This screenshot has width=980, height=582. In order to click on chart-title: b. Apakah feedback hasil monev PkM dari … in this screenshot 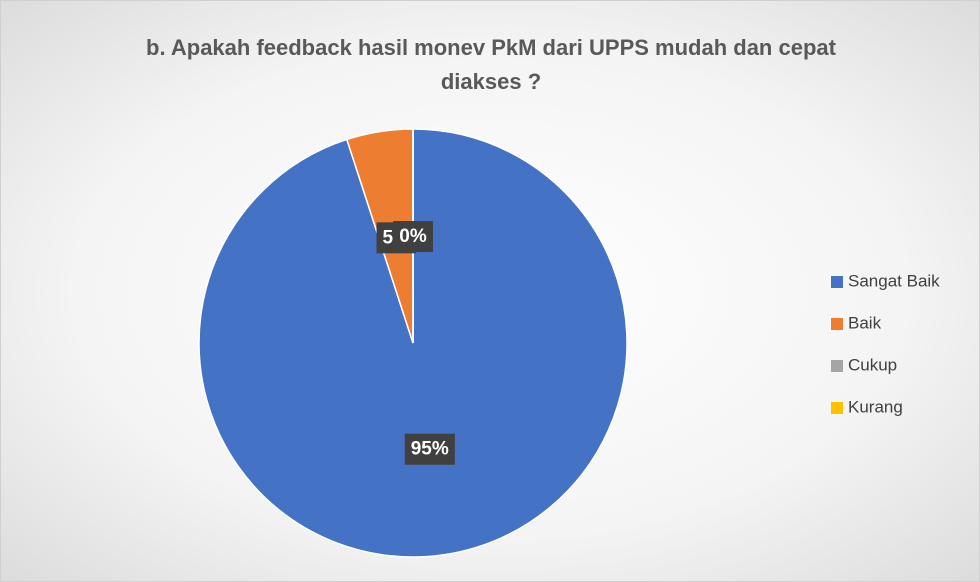, I will do `click(491, 64)`.